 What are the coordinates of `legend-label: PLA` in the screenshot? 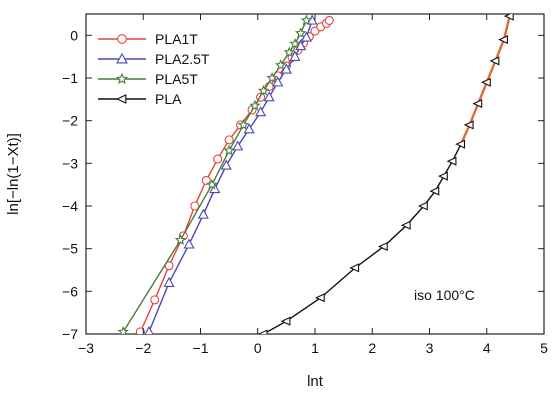 It's located at (168, 99).